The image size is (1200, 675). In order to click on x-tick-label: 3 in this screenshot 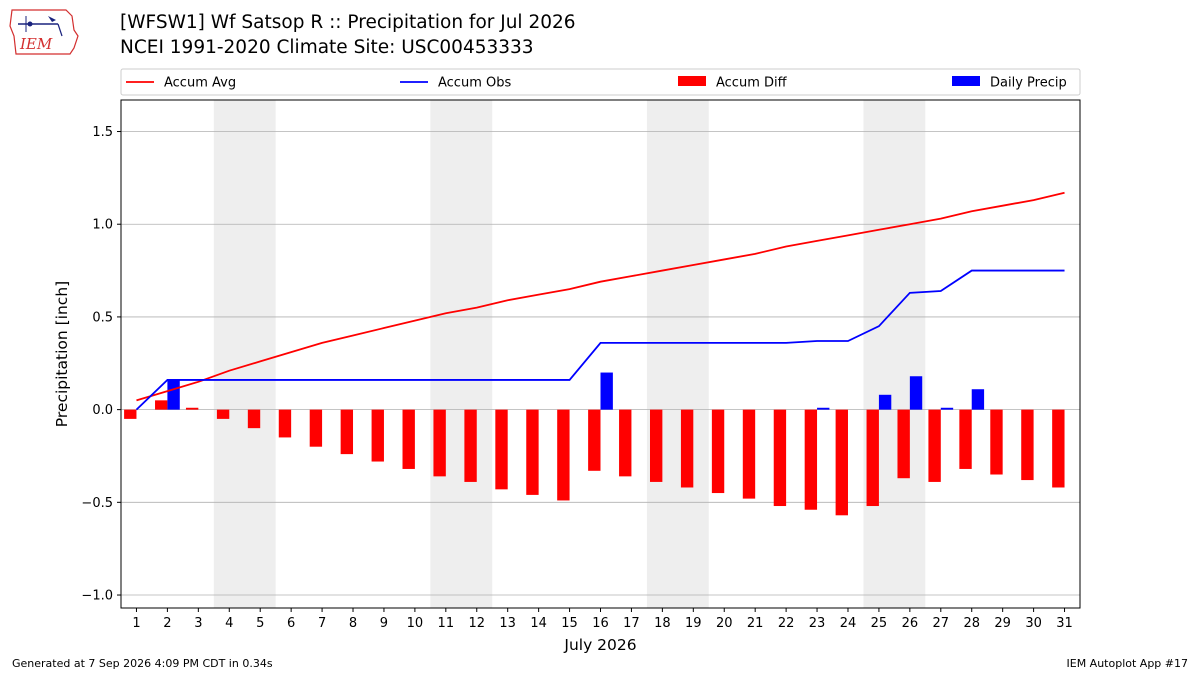, I will do `click(198, 623)`.